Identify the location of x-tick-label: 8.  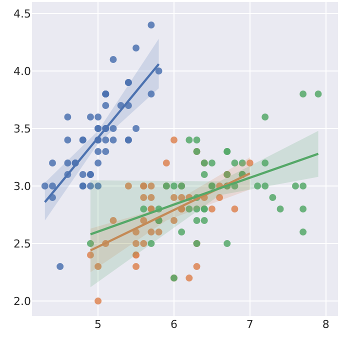
(326, 324).